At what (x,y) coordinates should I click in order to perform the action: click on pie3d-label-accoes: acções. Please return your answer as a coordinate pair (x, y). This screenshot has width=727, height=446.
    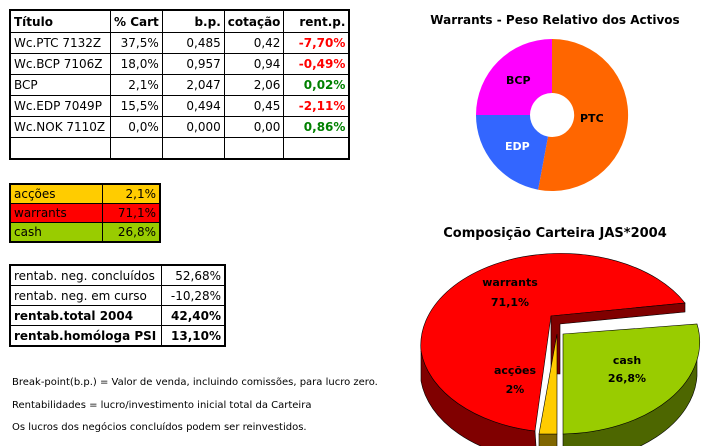
    Looking at the image, I should click on (515, 370).